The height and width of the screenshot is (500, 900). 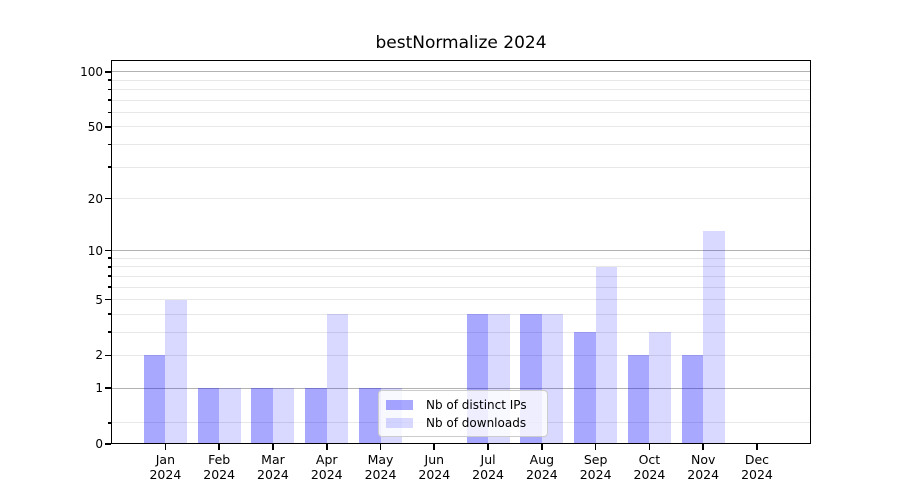 I want to click on x-tick-label-apr: Apr 2024, so click(x=327, y=467).